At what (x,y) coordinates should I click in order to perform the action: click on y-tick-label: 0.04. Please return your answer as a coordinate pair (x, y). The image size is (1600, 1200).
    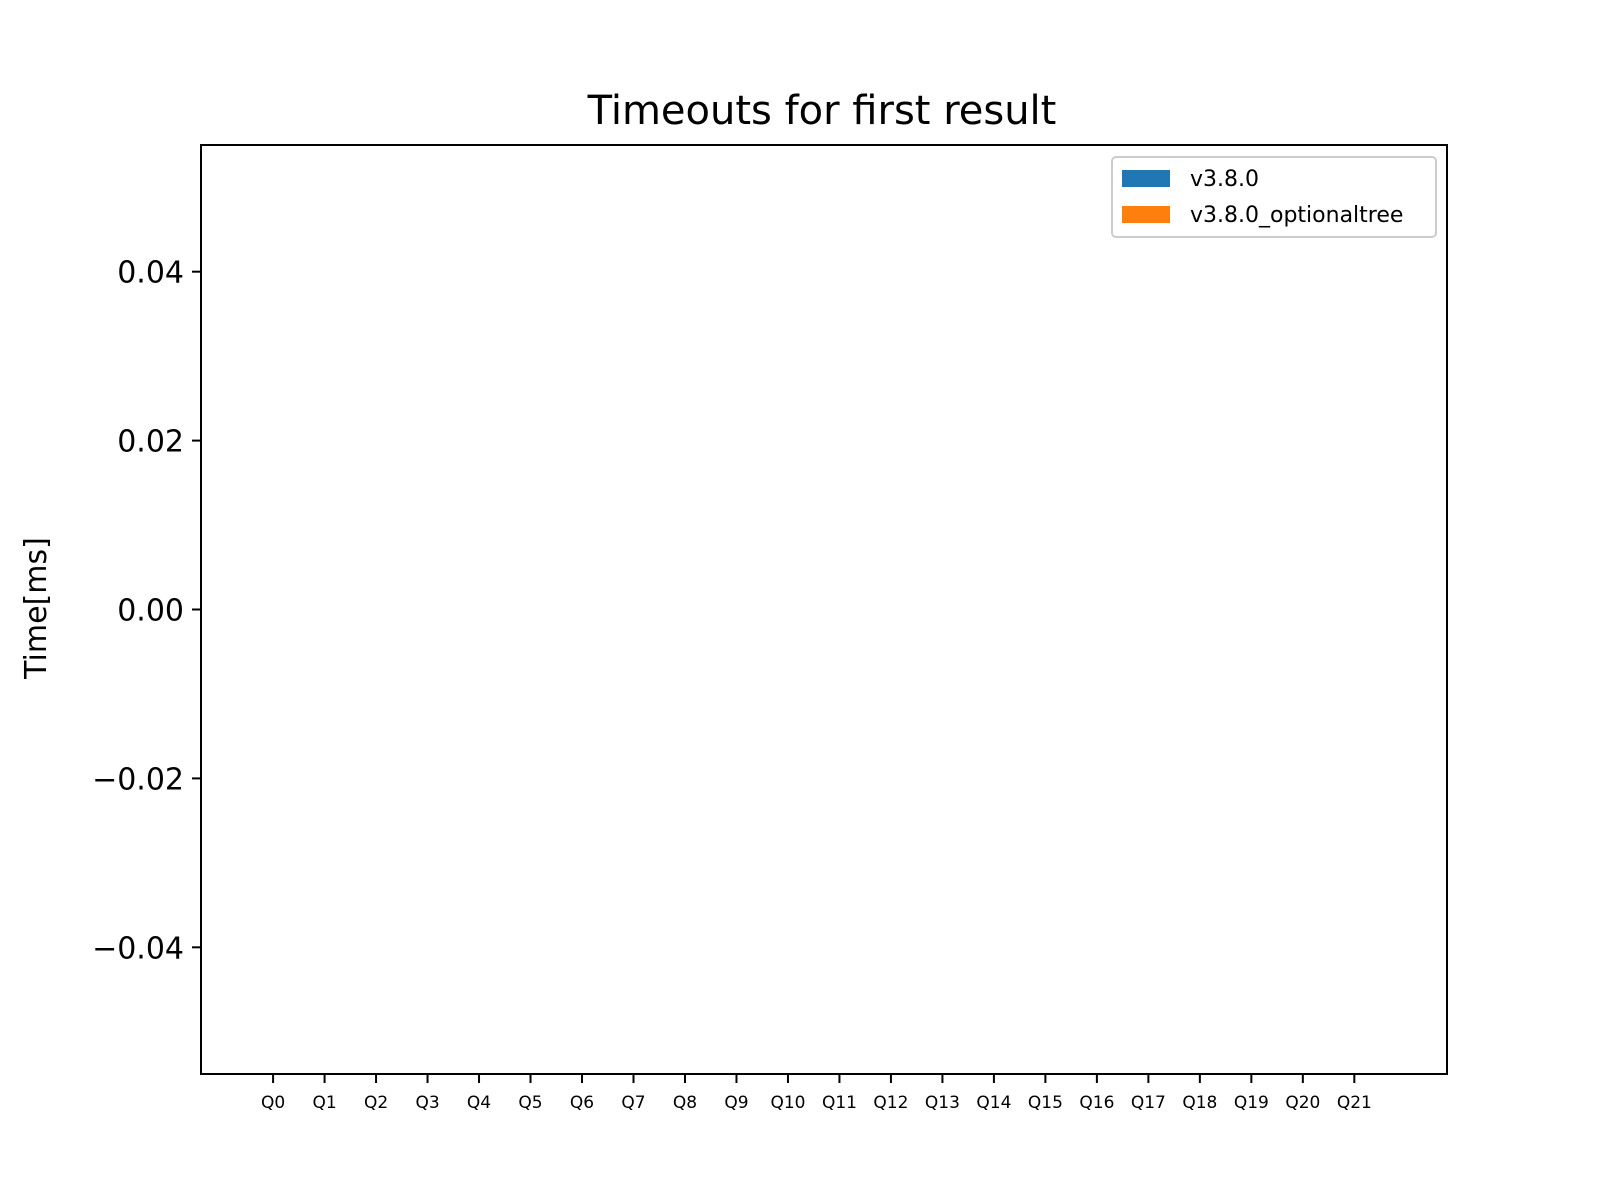
    Looking at the image, I should click on (150, 273).